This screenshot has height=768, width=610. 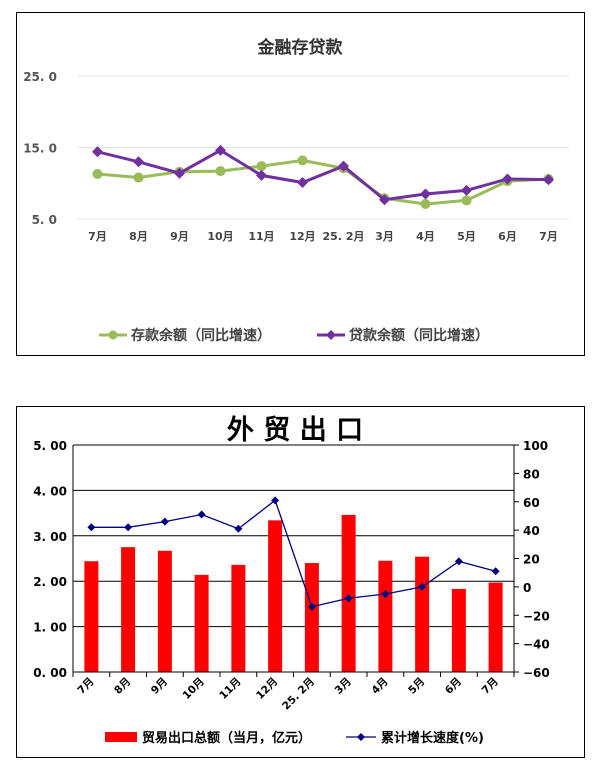 I want to click on loan-legend-marker, so click(x=331, y=335).